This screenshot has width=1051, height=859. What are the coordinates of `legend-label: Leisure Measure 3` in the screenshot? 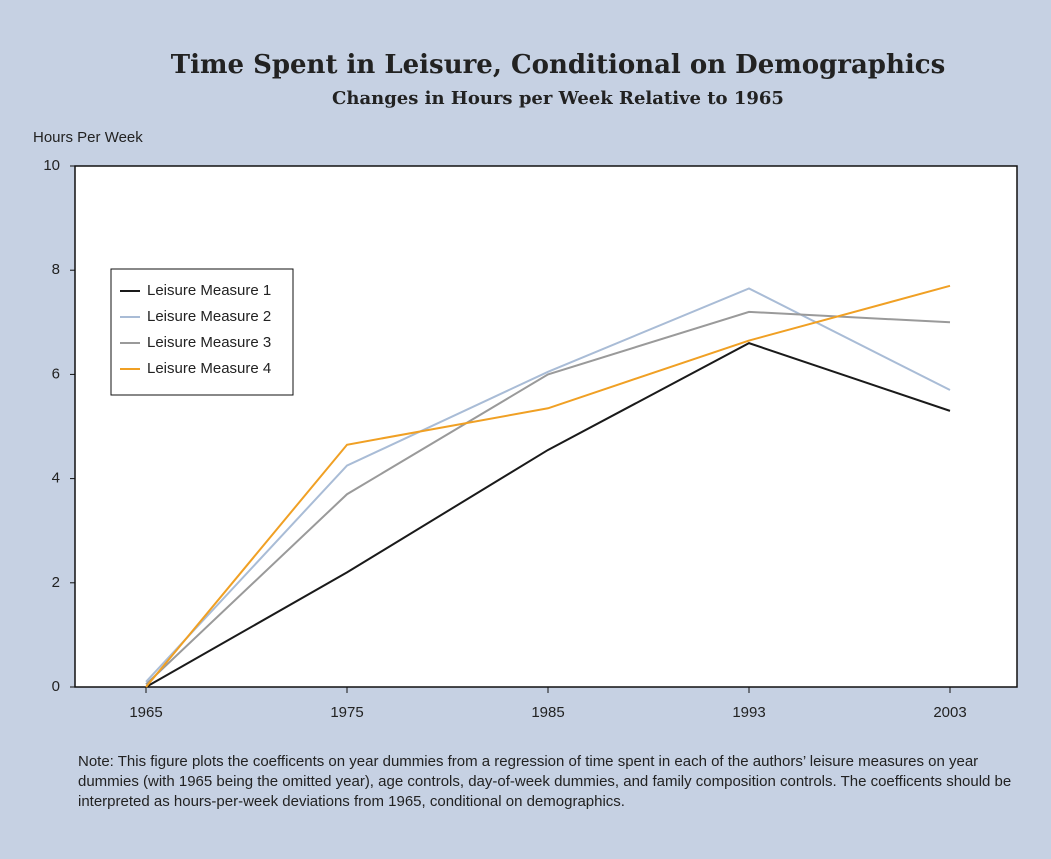 It's located at (209, 342).